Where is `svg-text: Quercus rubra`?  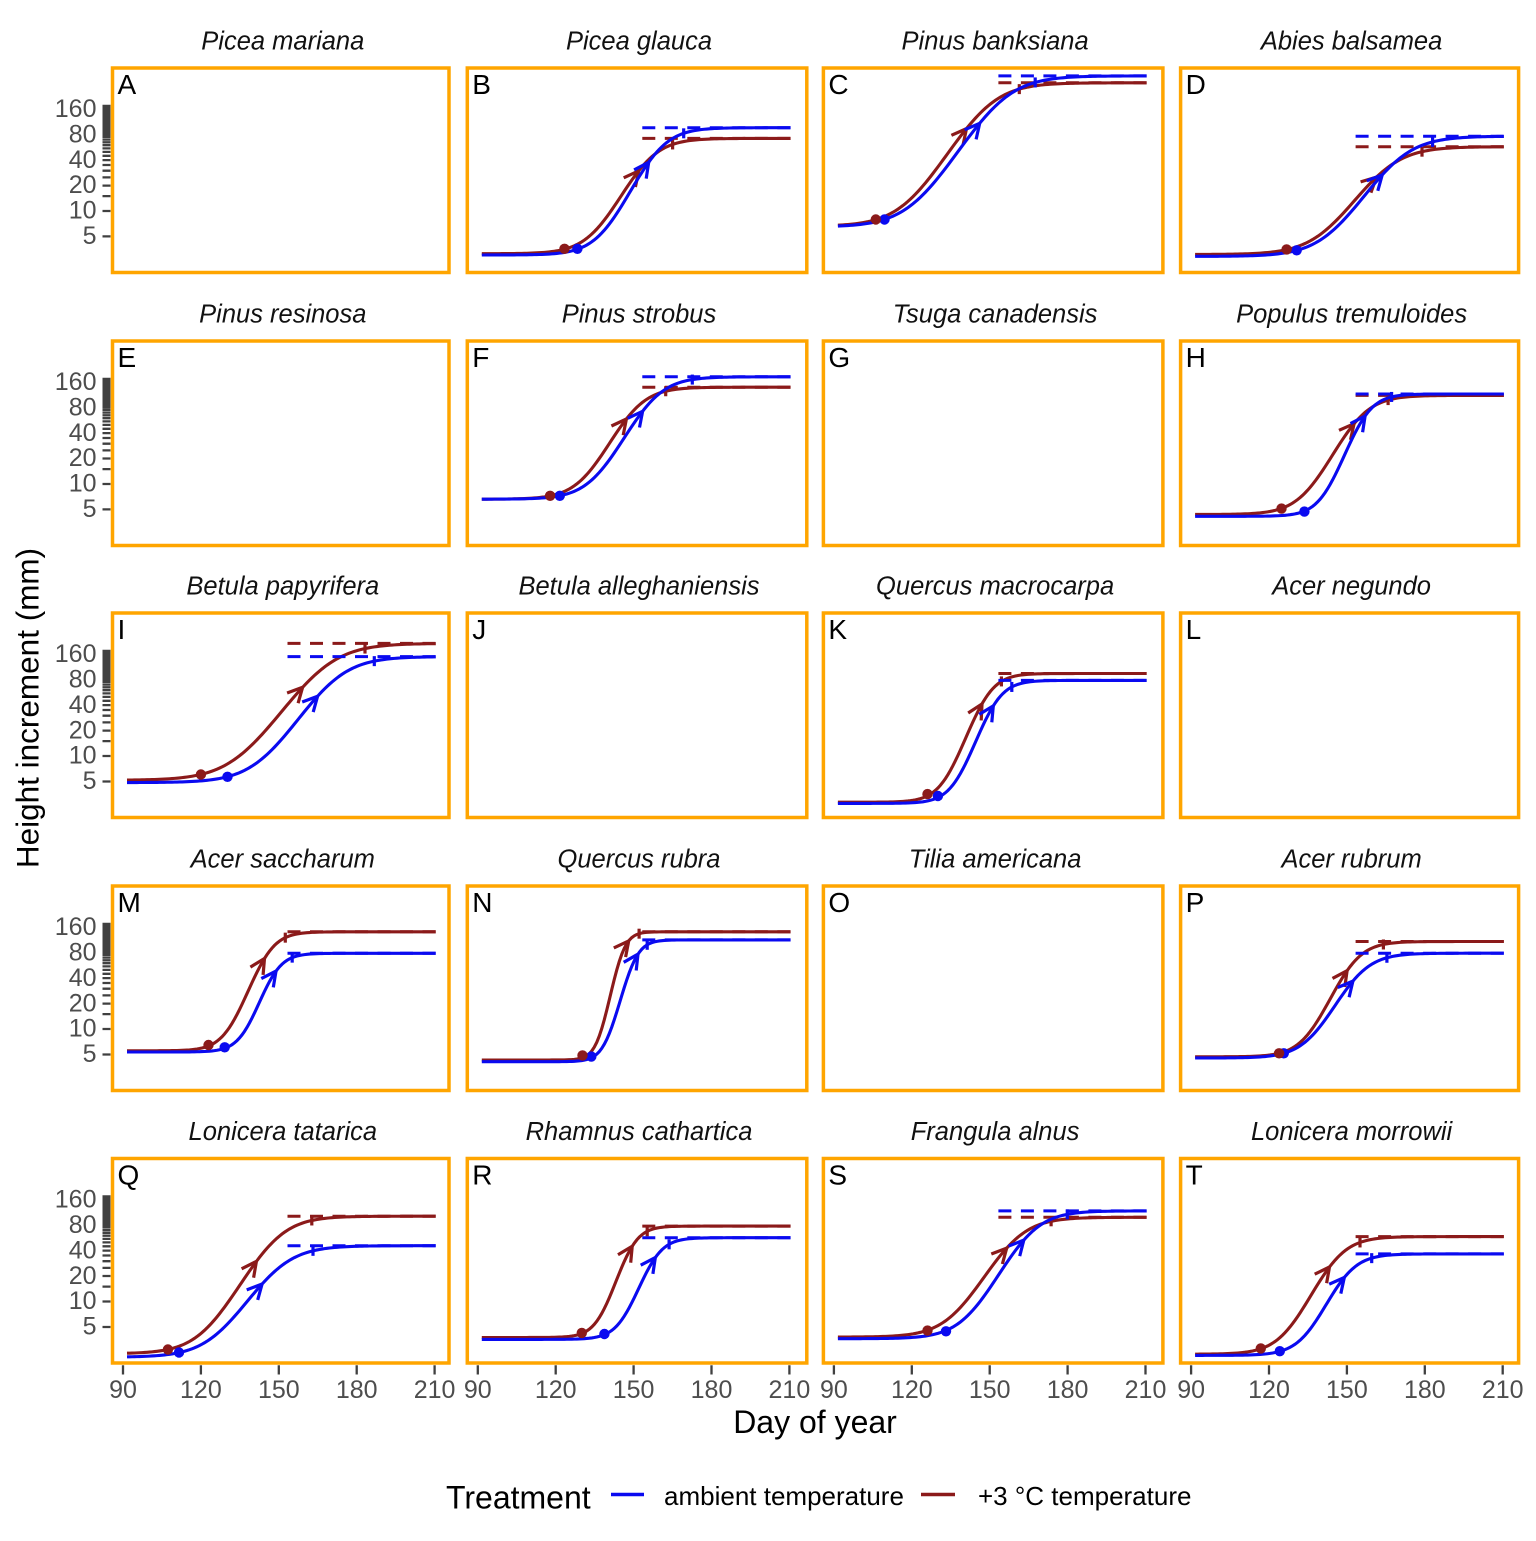
svg-text: Quercus rubra is located at coordinates (639, 860).